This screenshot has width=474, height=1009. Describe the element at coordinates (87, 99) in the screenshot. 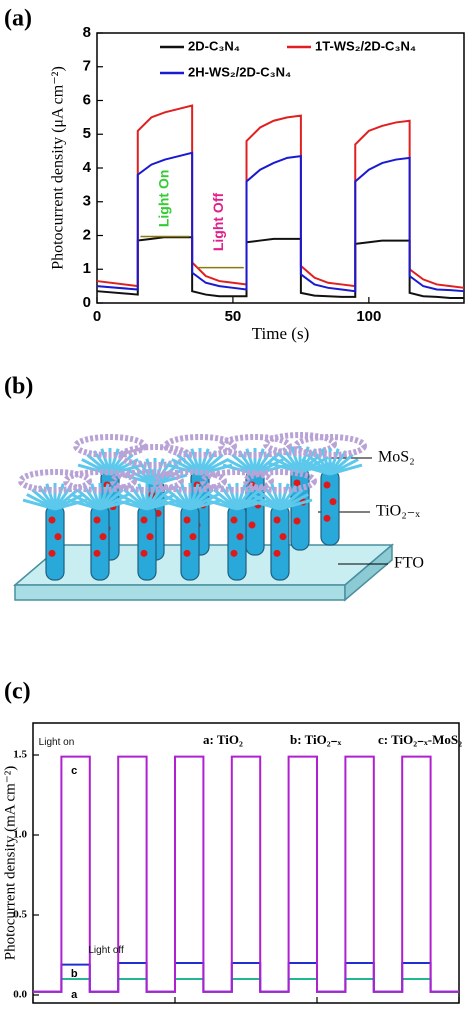

I see `y-tick-label: 6` at that location.